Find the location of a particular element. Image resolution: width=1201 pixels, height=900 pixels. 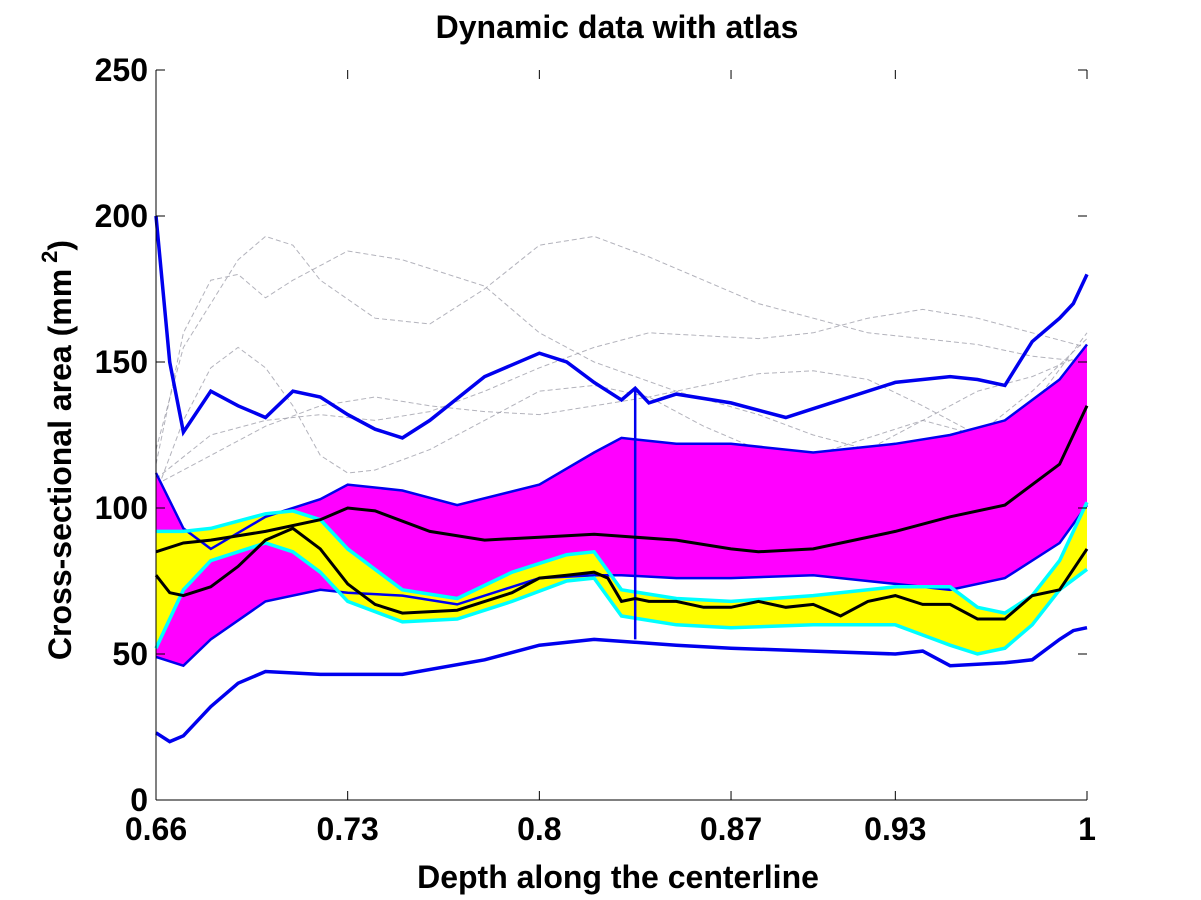

chart-title: Dynamic data with atlas is located at coordinates (617, 27).